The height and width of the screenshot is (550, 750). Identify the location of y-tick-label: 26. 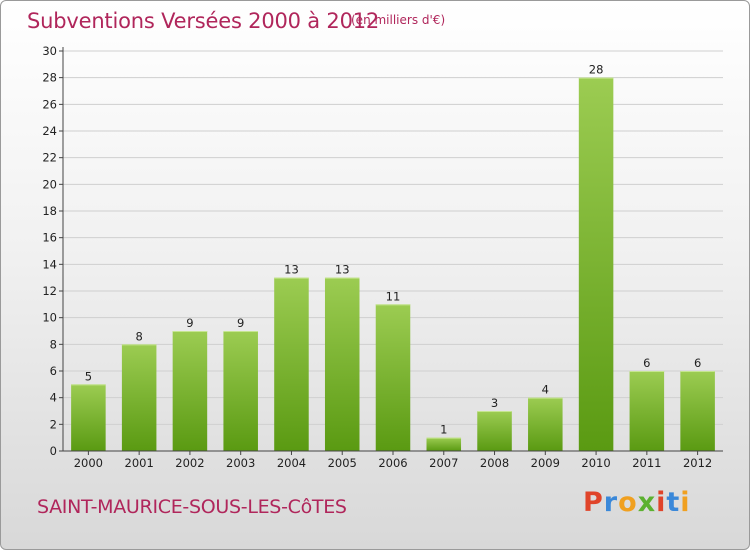
(49, 104).